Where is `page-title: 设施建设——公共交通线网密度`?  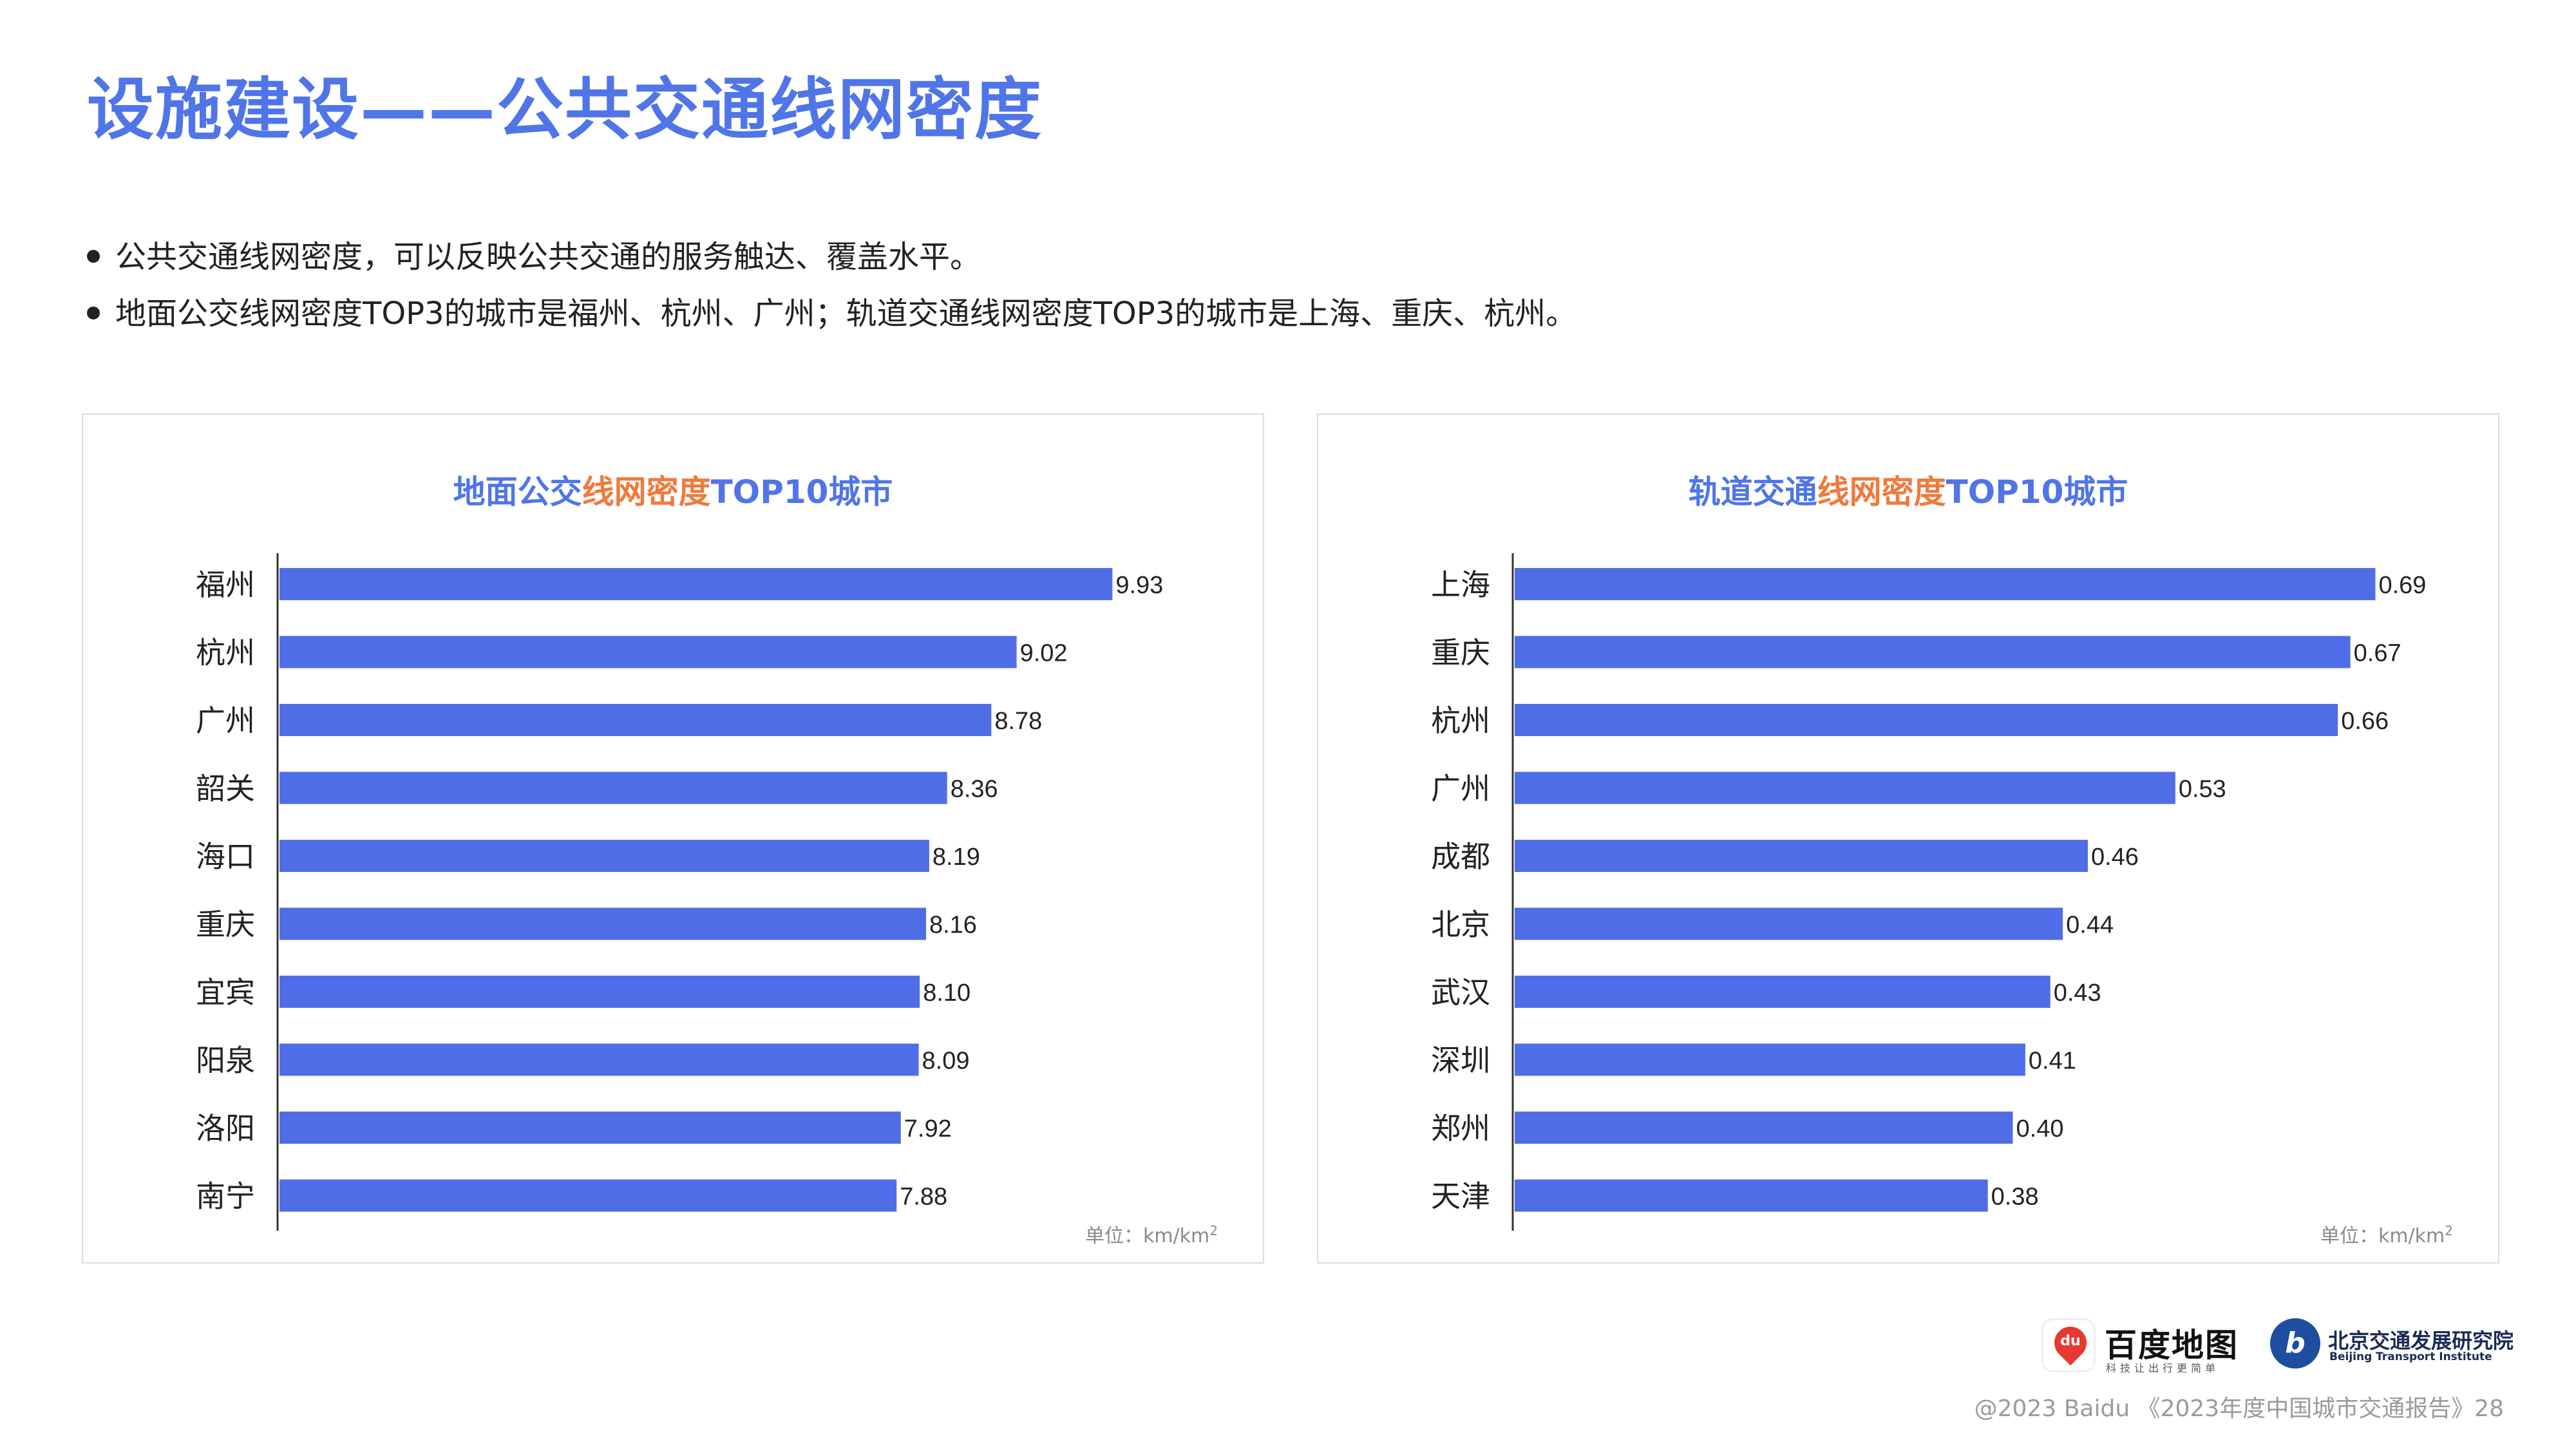 page-title: 设施建设——公共交通线网密度 is located at coordinates (565, 109).